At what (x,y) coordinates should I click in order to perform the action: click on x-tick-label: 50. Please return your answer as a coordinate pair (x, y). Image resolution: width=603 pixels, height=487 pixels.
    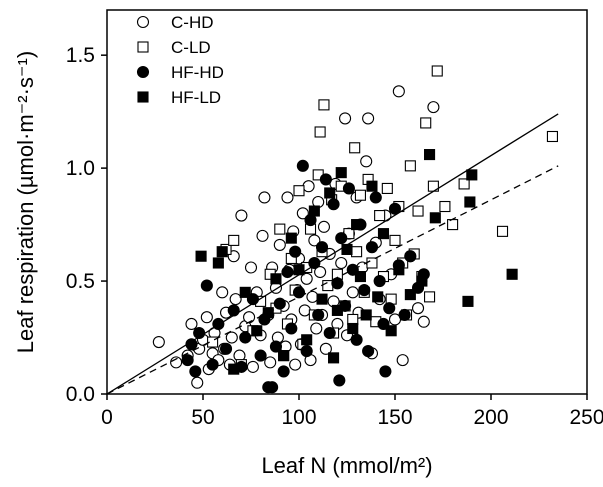
    Looking at the image, I should click on (202, 417).